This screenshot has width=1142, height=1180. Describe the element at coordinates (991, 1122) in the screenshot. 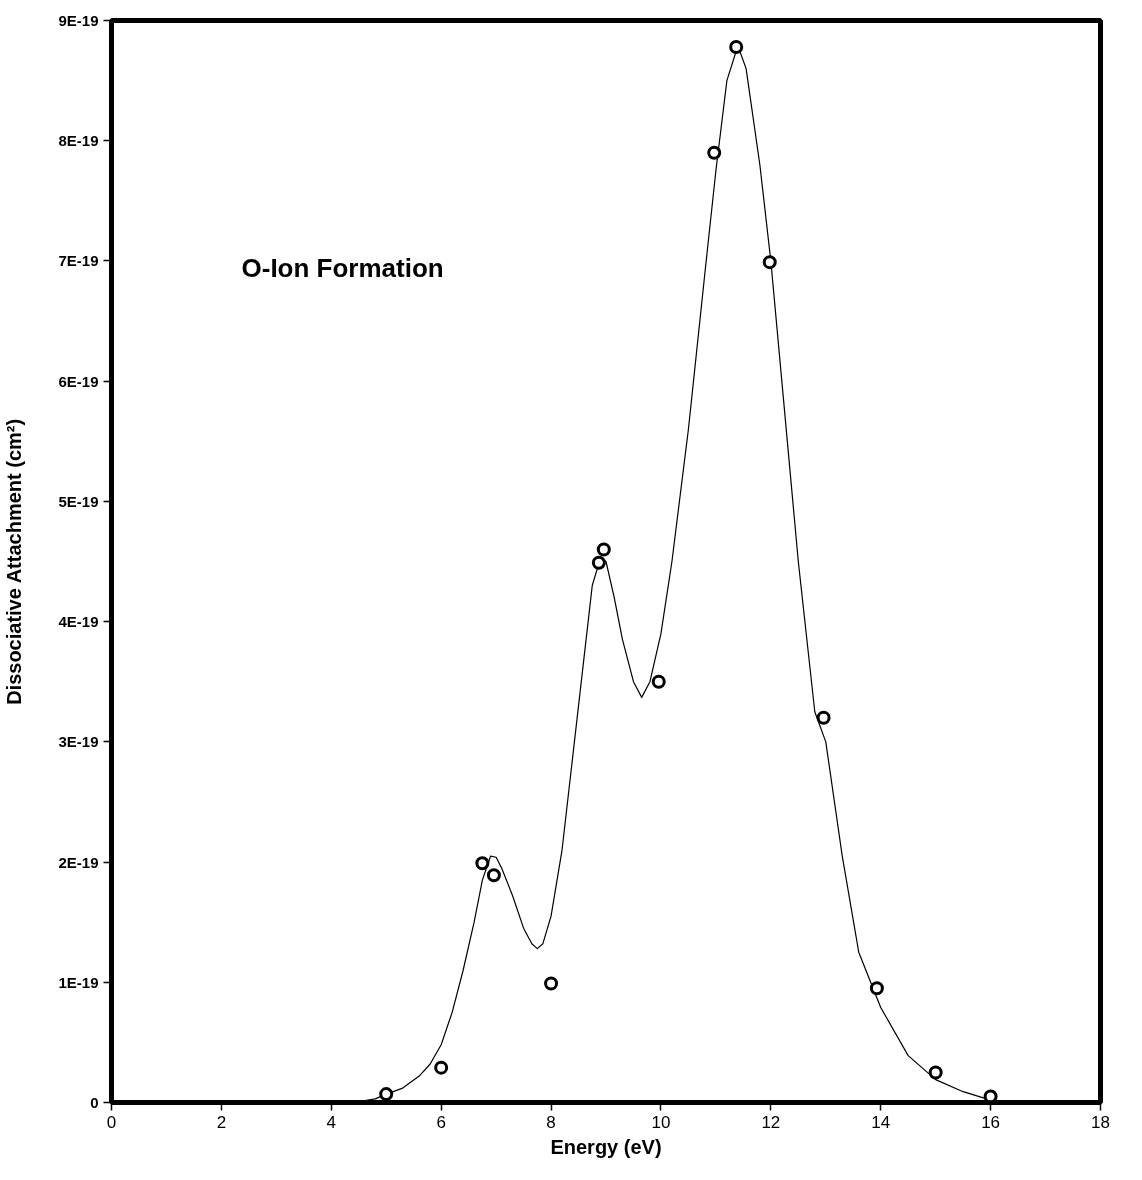

I see `x-tick-label: 16` at that location.